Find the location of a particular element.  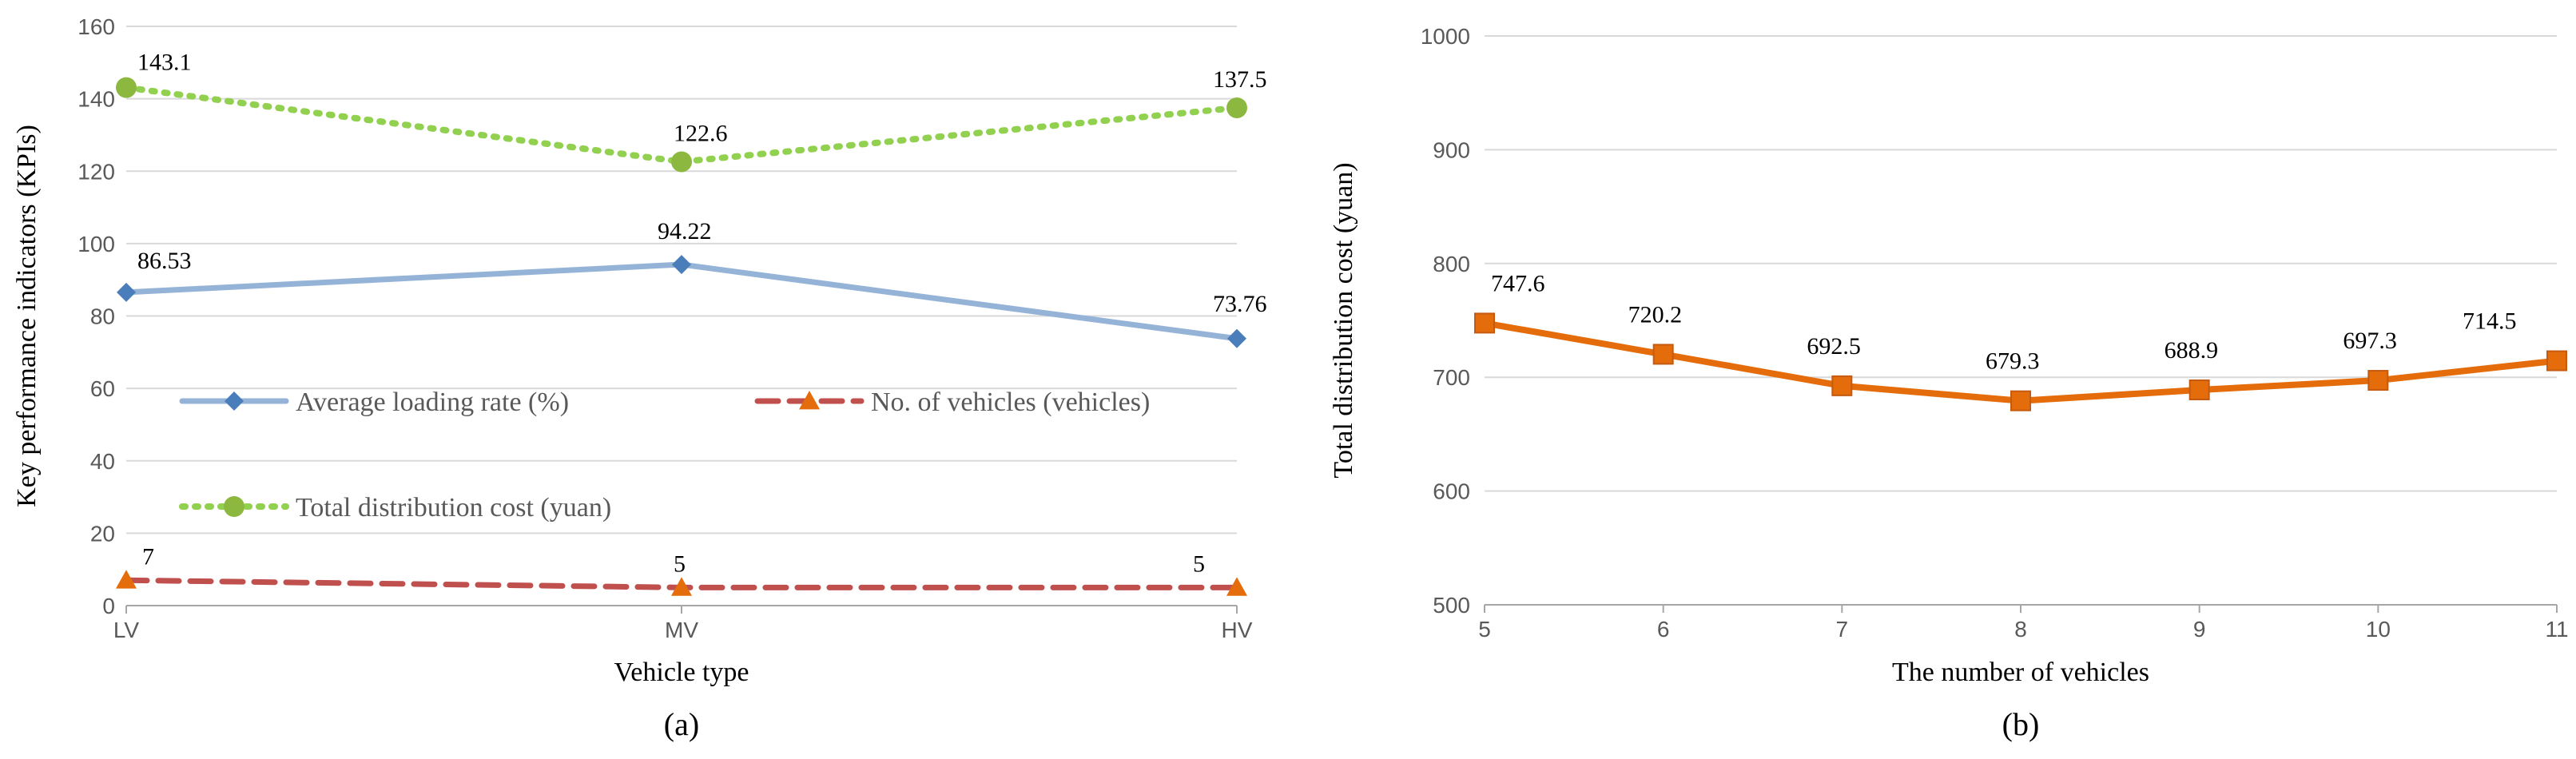

y-tick-label: 120 is located at coordinates (96, 171).